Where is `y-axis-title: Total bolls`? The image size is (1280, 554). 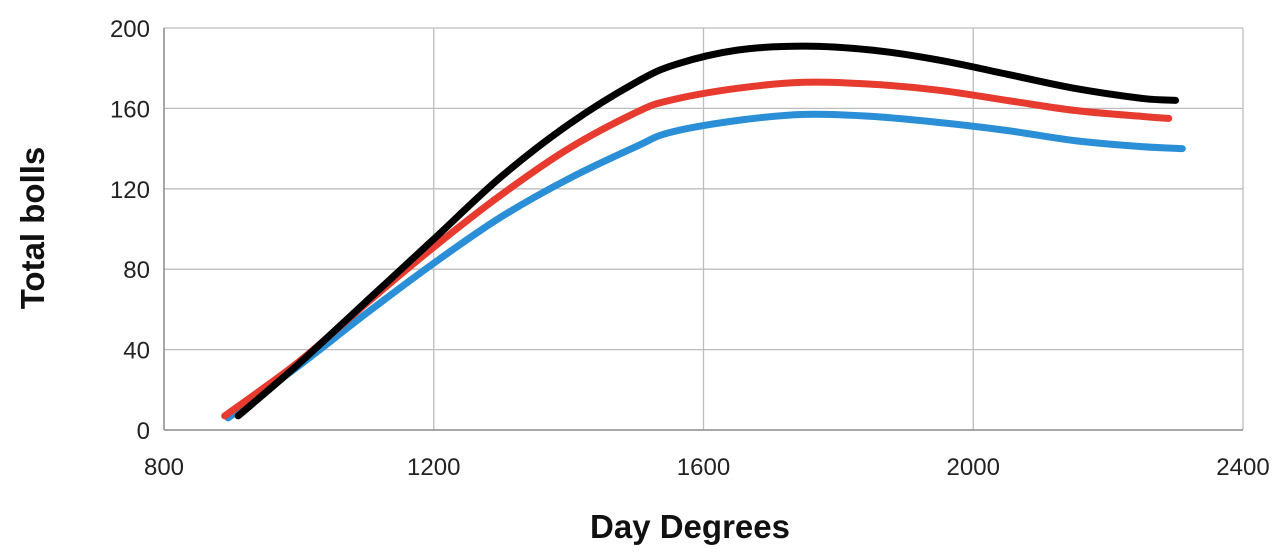 y-axis-title: Total bolls is located at coordinates (32, 228).